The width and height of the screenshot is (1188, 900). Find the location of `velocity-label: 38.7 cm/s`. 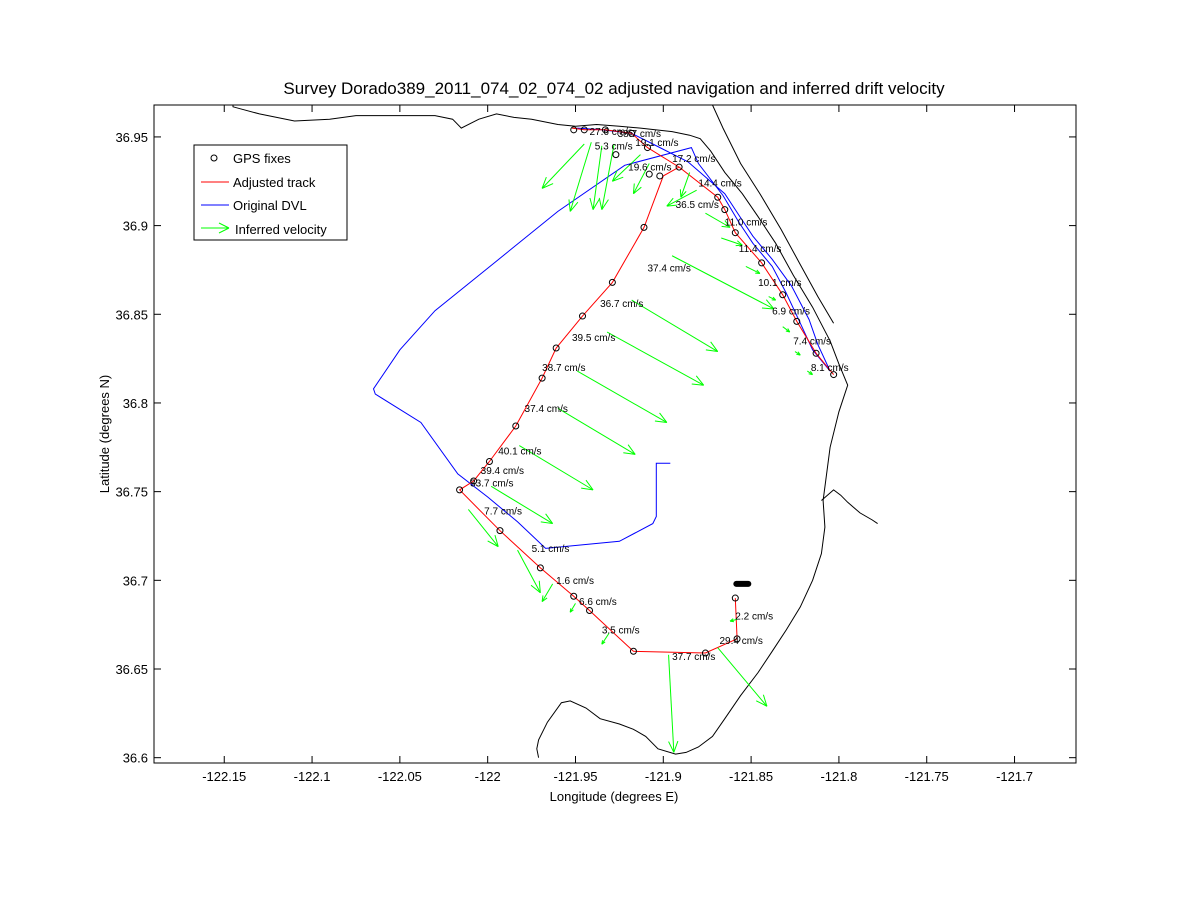

velocity-label: 38.7 cm/s is located at coordinates (563, 368).